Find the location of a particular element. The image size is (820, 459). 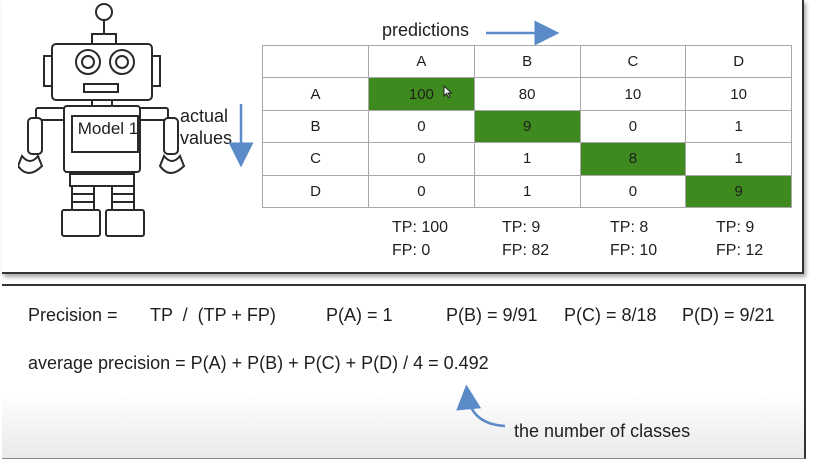

row-header: A is located at coordinates (315, 94).